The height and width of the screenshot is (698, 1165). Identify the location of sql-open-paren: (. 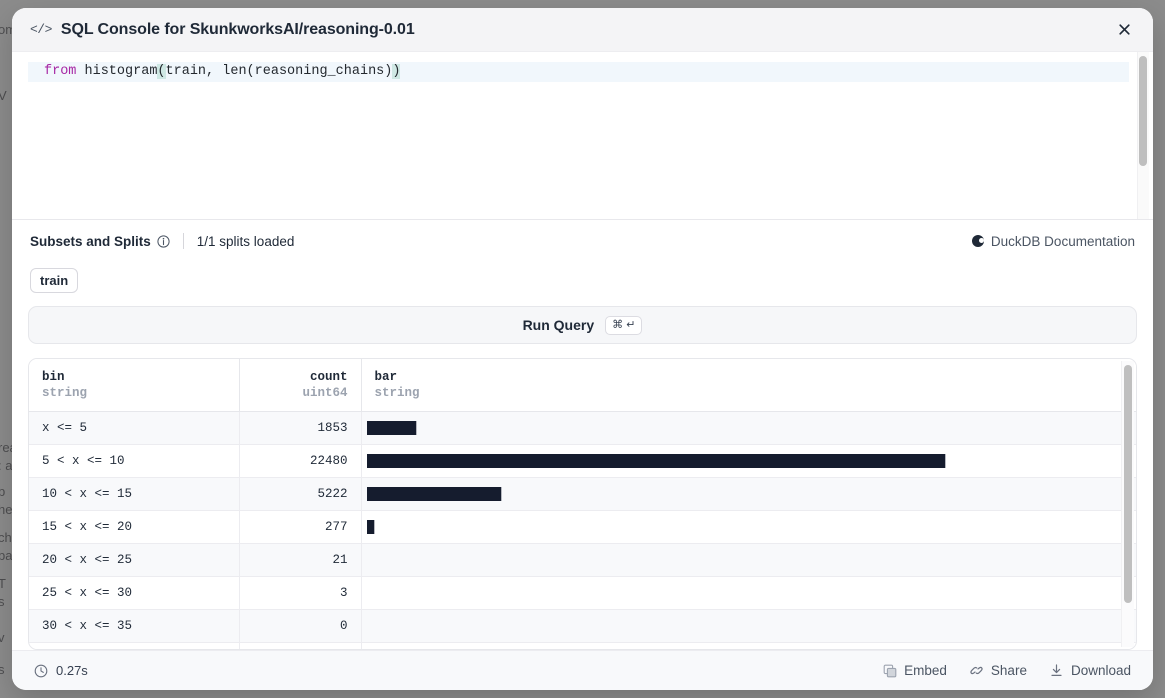
(161, 71).